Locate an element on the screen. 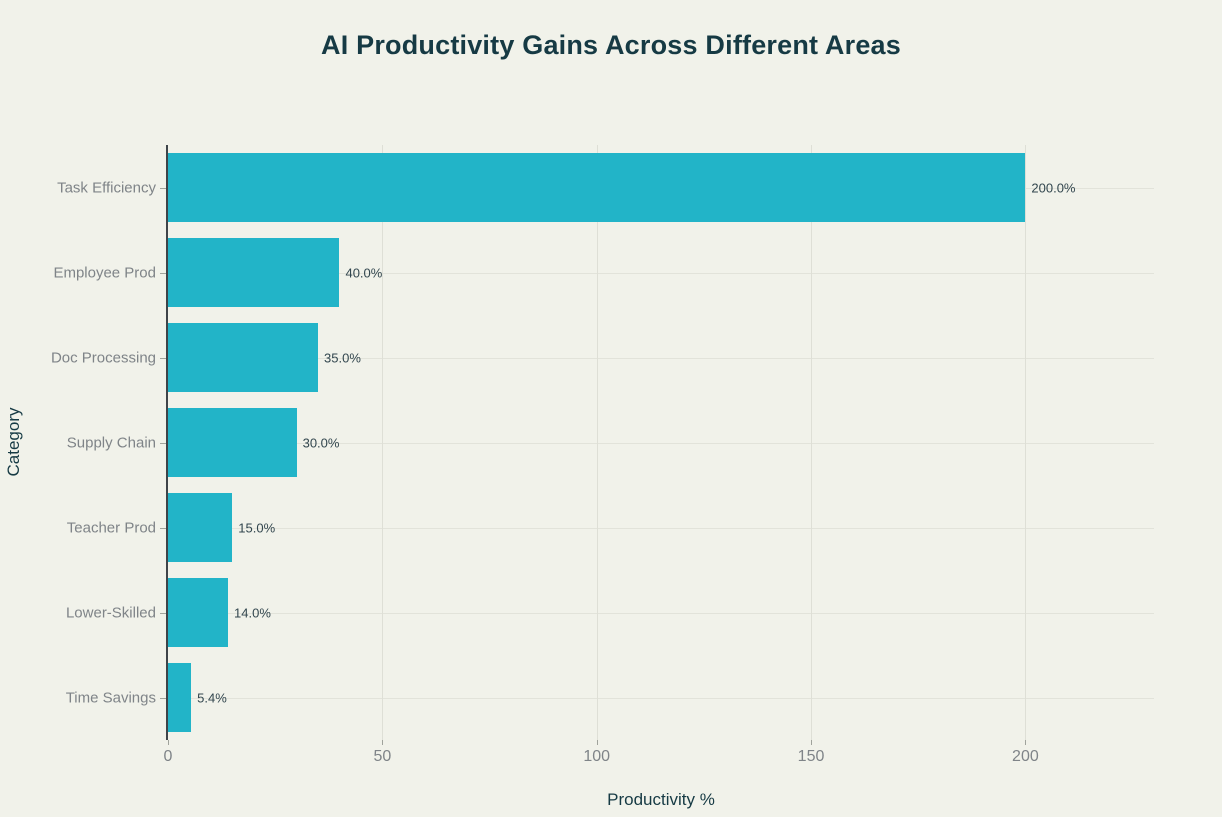 This screenshot has height=817, width=1222. x-tick-label-0: 0 is located at coordinates (168, 756).